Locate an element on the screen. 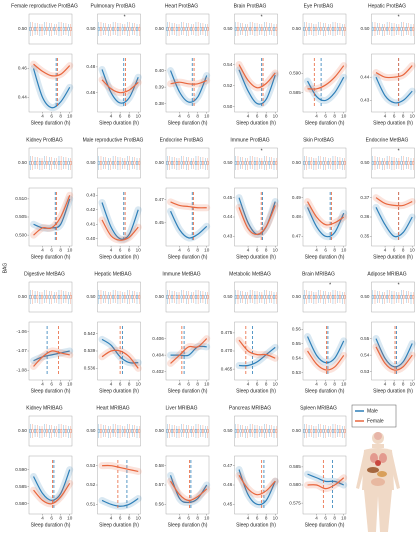  panel-title: Immune MetBAG is located at coordinates (181, 274).